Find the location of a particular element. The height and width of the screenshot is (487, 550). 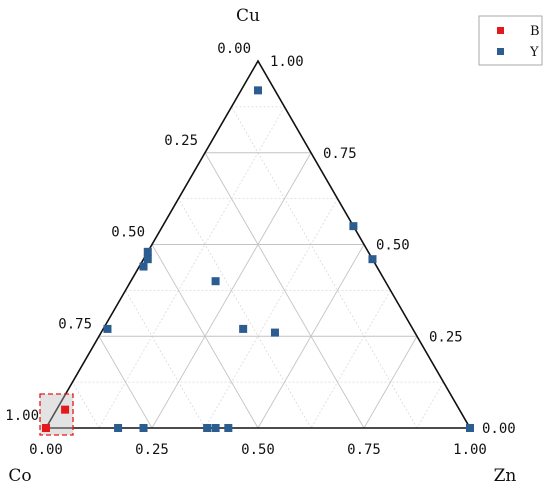

tick-label-right: 0.50 is located at coordinates (393, 246).